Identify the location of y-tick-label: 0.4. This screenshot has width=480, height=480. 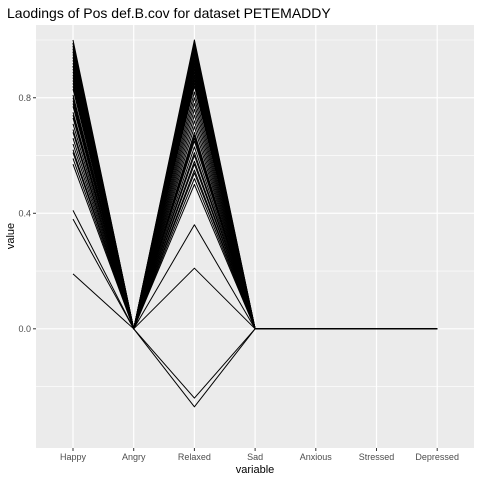
(24, 213).